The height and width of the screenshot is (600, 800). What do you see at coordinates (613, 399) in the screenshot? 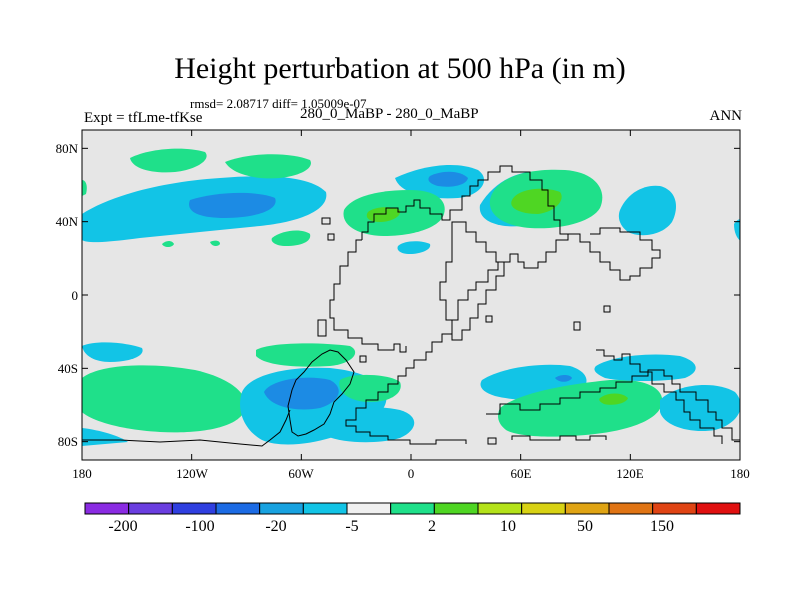
I see `contour-pos-sh-east-core` at bounding box center [613, 399].